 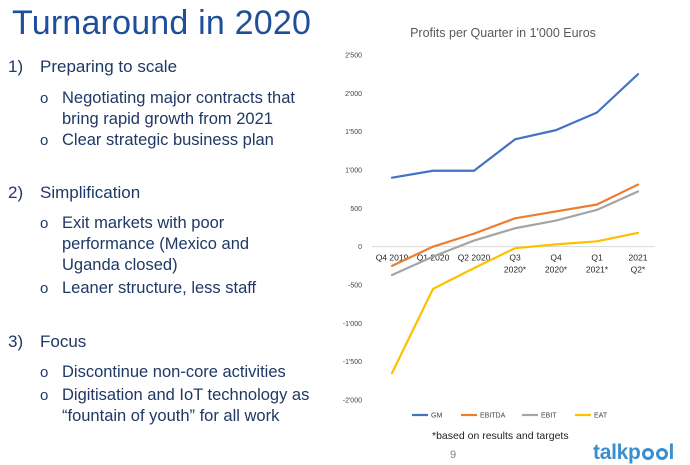 What do you see at coordinates (453, 455) in the screenshot?
I see `page-number: 9` at bounding box center [453, 455].